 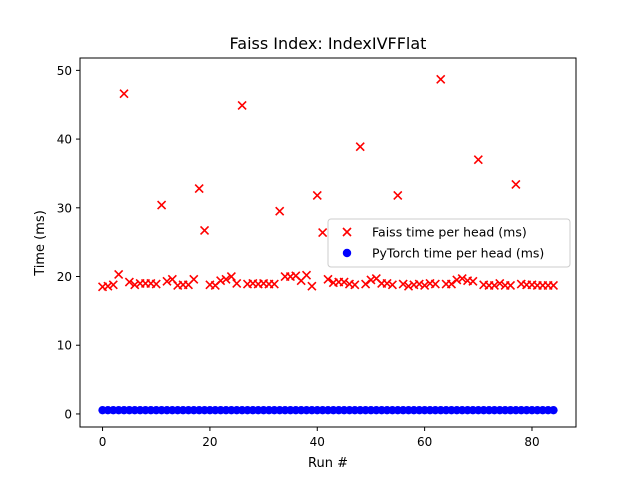 What do you see at coordinates (209, 442) in the screenshot?
I see `x-tick-label: 20` at bounding box center [209, 442].